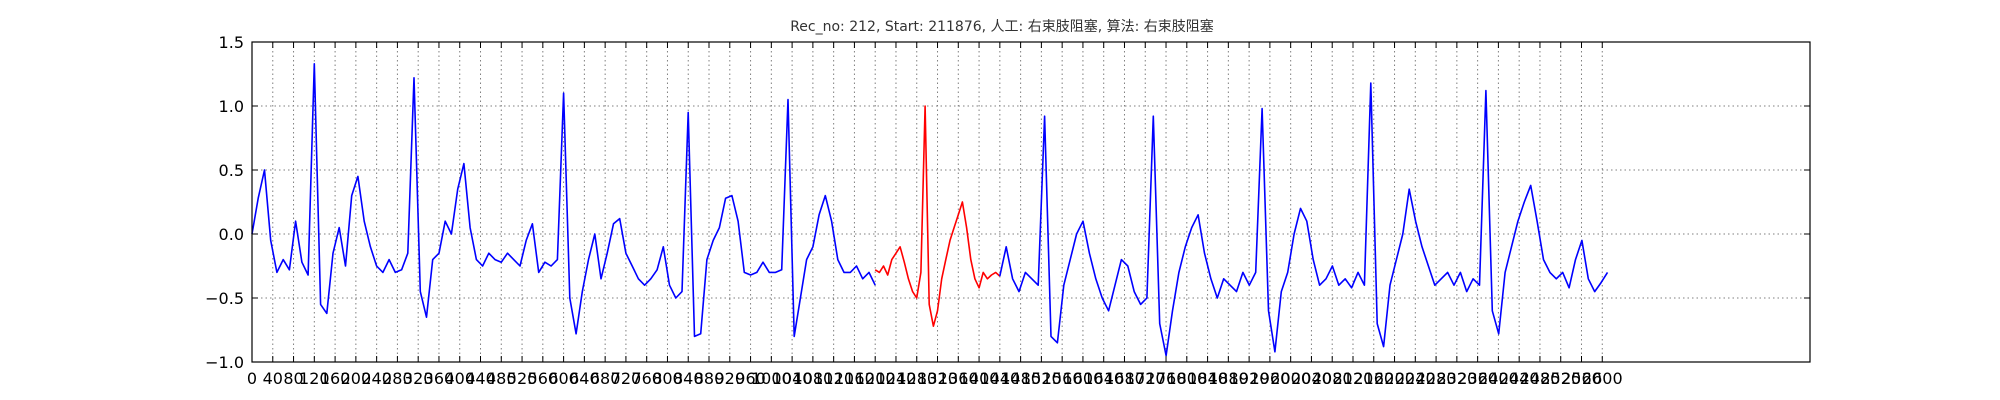 The width and height of the screenshot is (2000, 400). Describe the element at coordinates (252, 378) in the screenshot. I see `x-tick-label-0: 0` at that location.